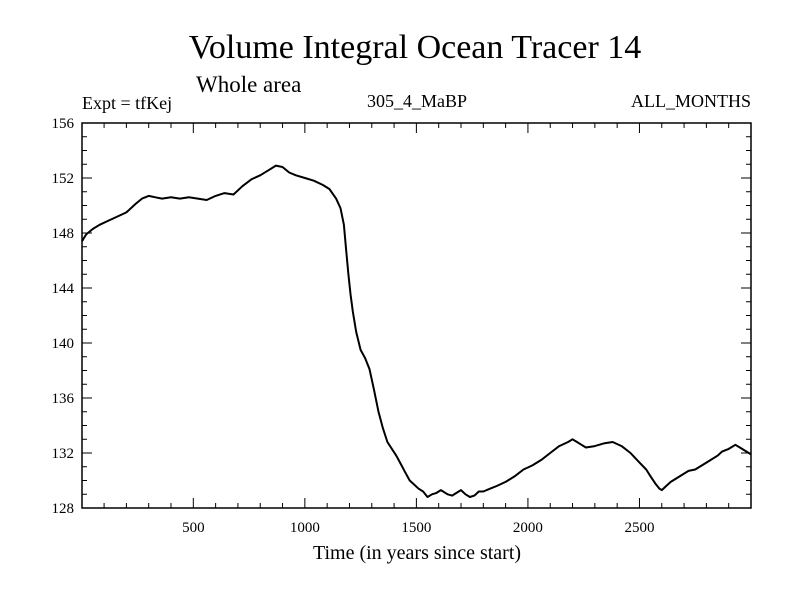 This screenshot has width=800, height=600. What do you see at coordinates (248, 84) in the screenshot?
I see `chart-subtitle: Whole area` at bounding box center [248, 84].